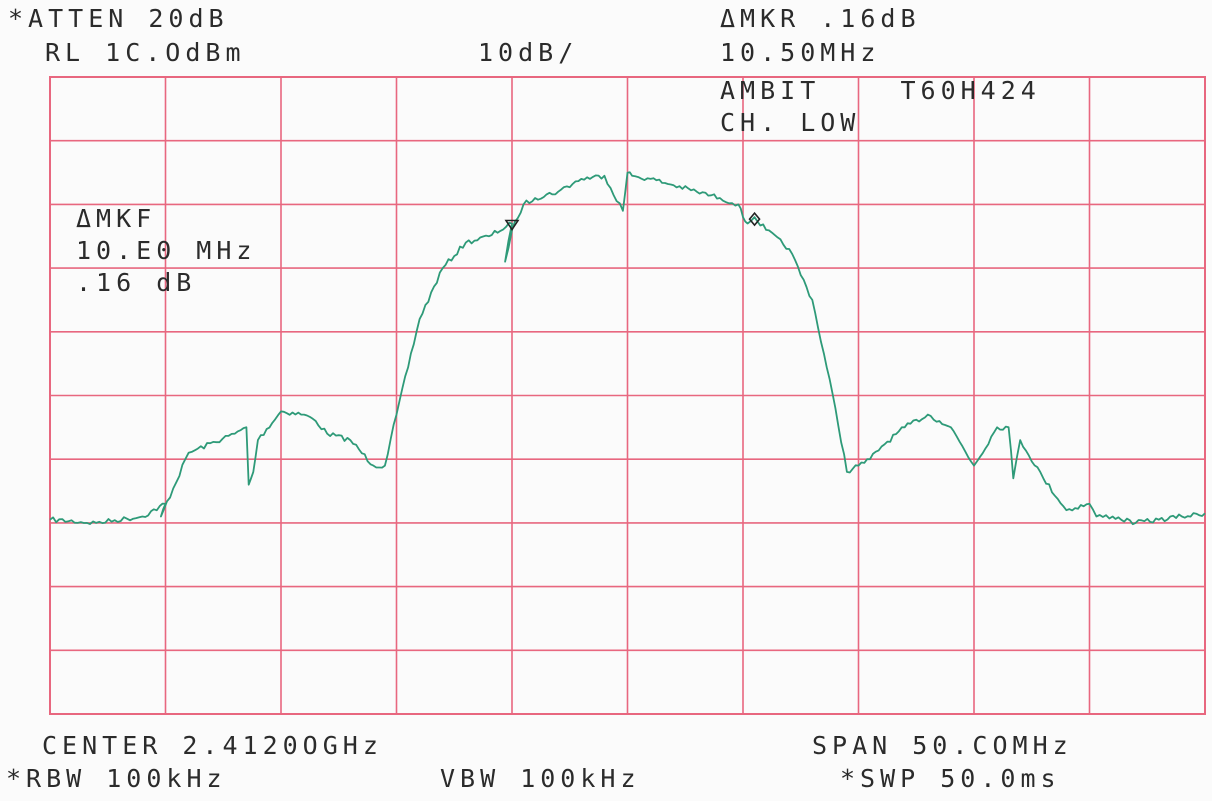  Describe the element at coordinates (880, 90) in the screenshot. I see `device-label: AMBIT T60H424` at that location.